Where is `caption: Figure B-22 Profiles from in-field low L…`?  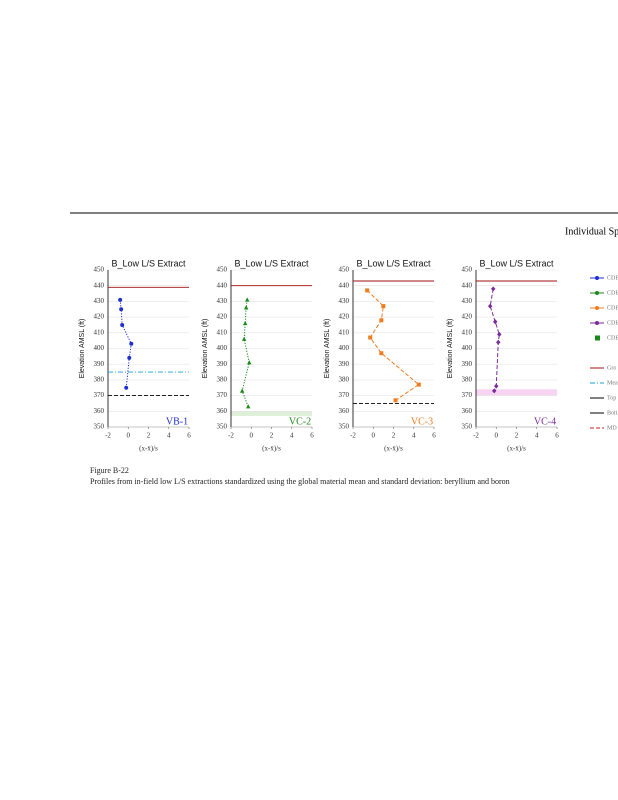 caption: Figure B-22 Profiles from in-field low L… is located at coordinates (335, 476).